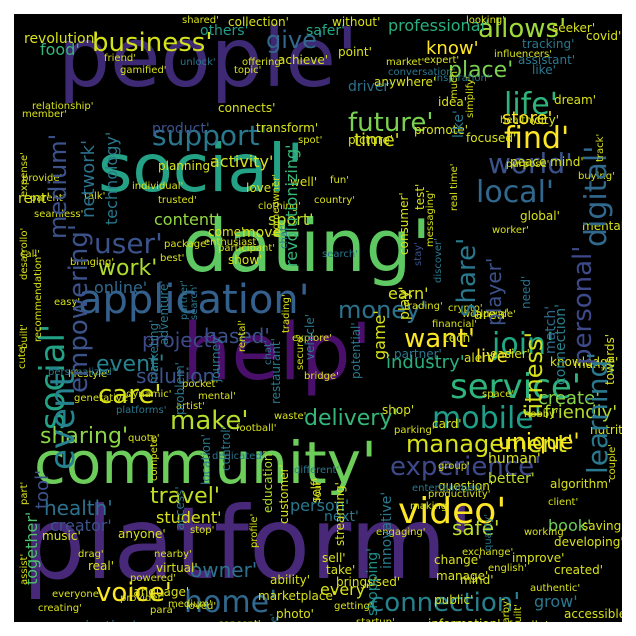 The width and height of the screenshot is (636, 636). Describe the element at coordinates (476, 528) in the screenshot. I see `word-voice: safe'` at that location.